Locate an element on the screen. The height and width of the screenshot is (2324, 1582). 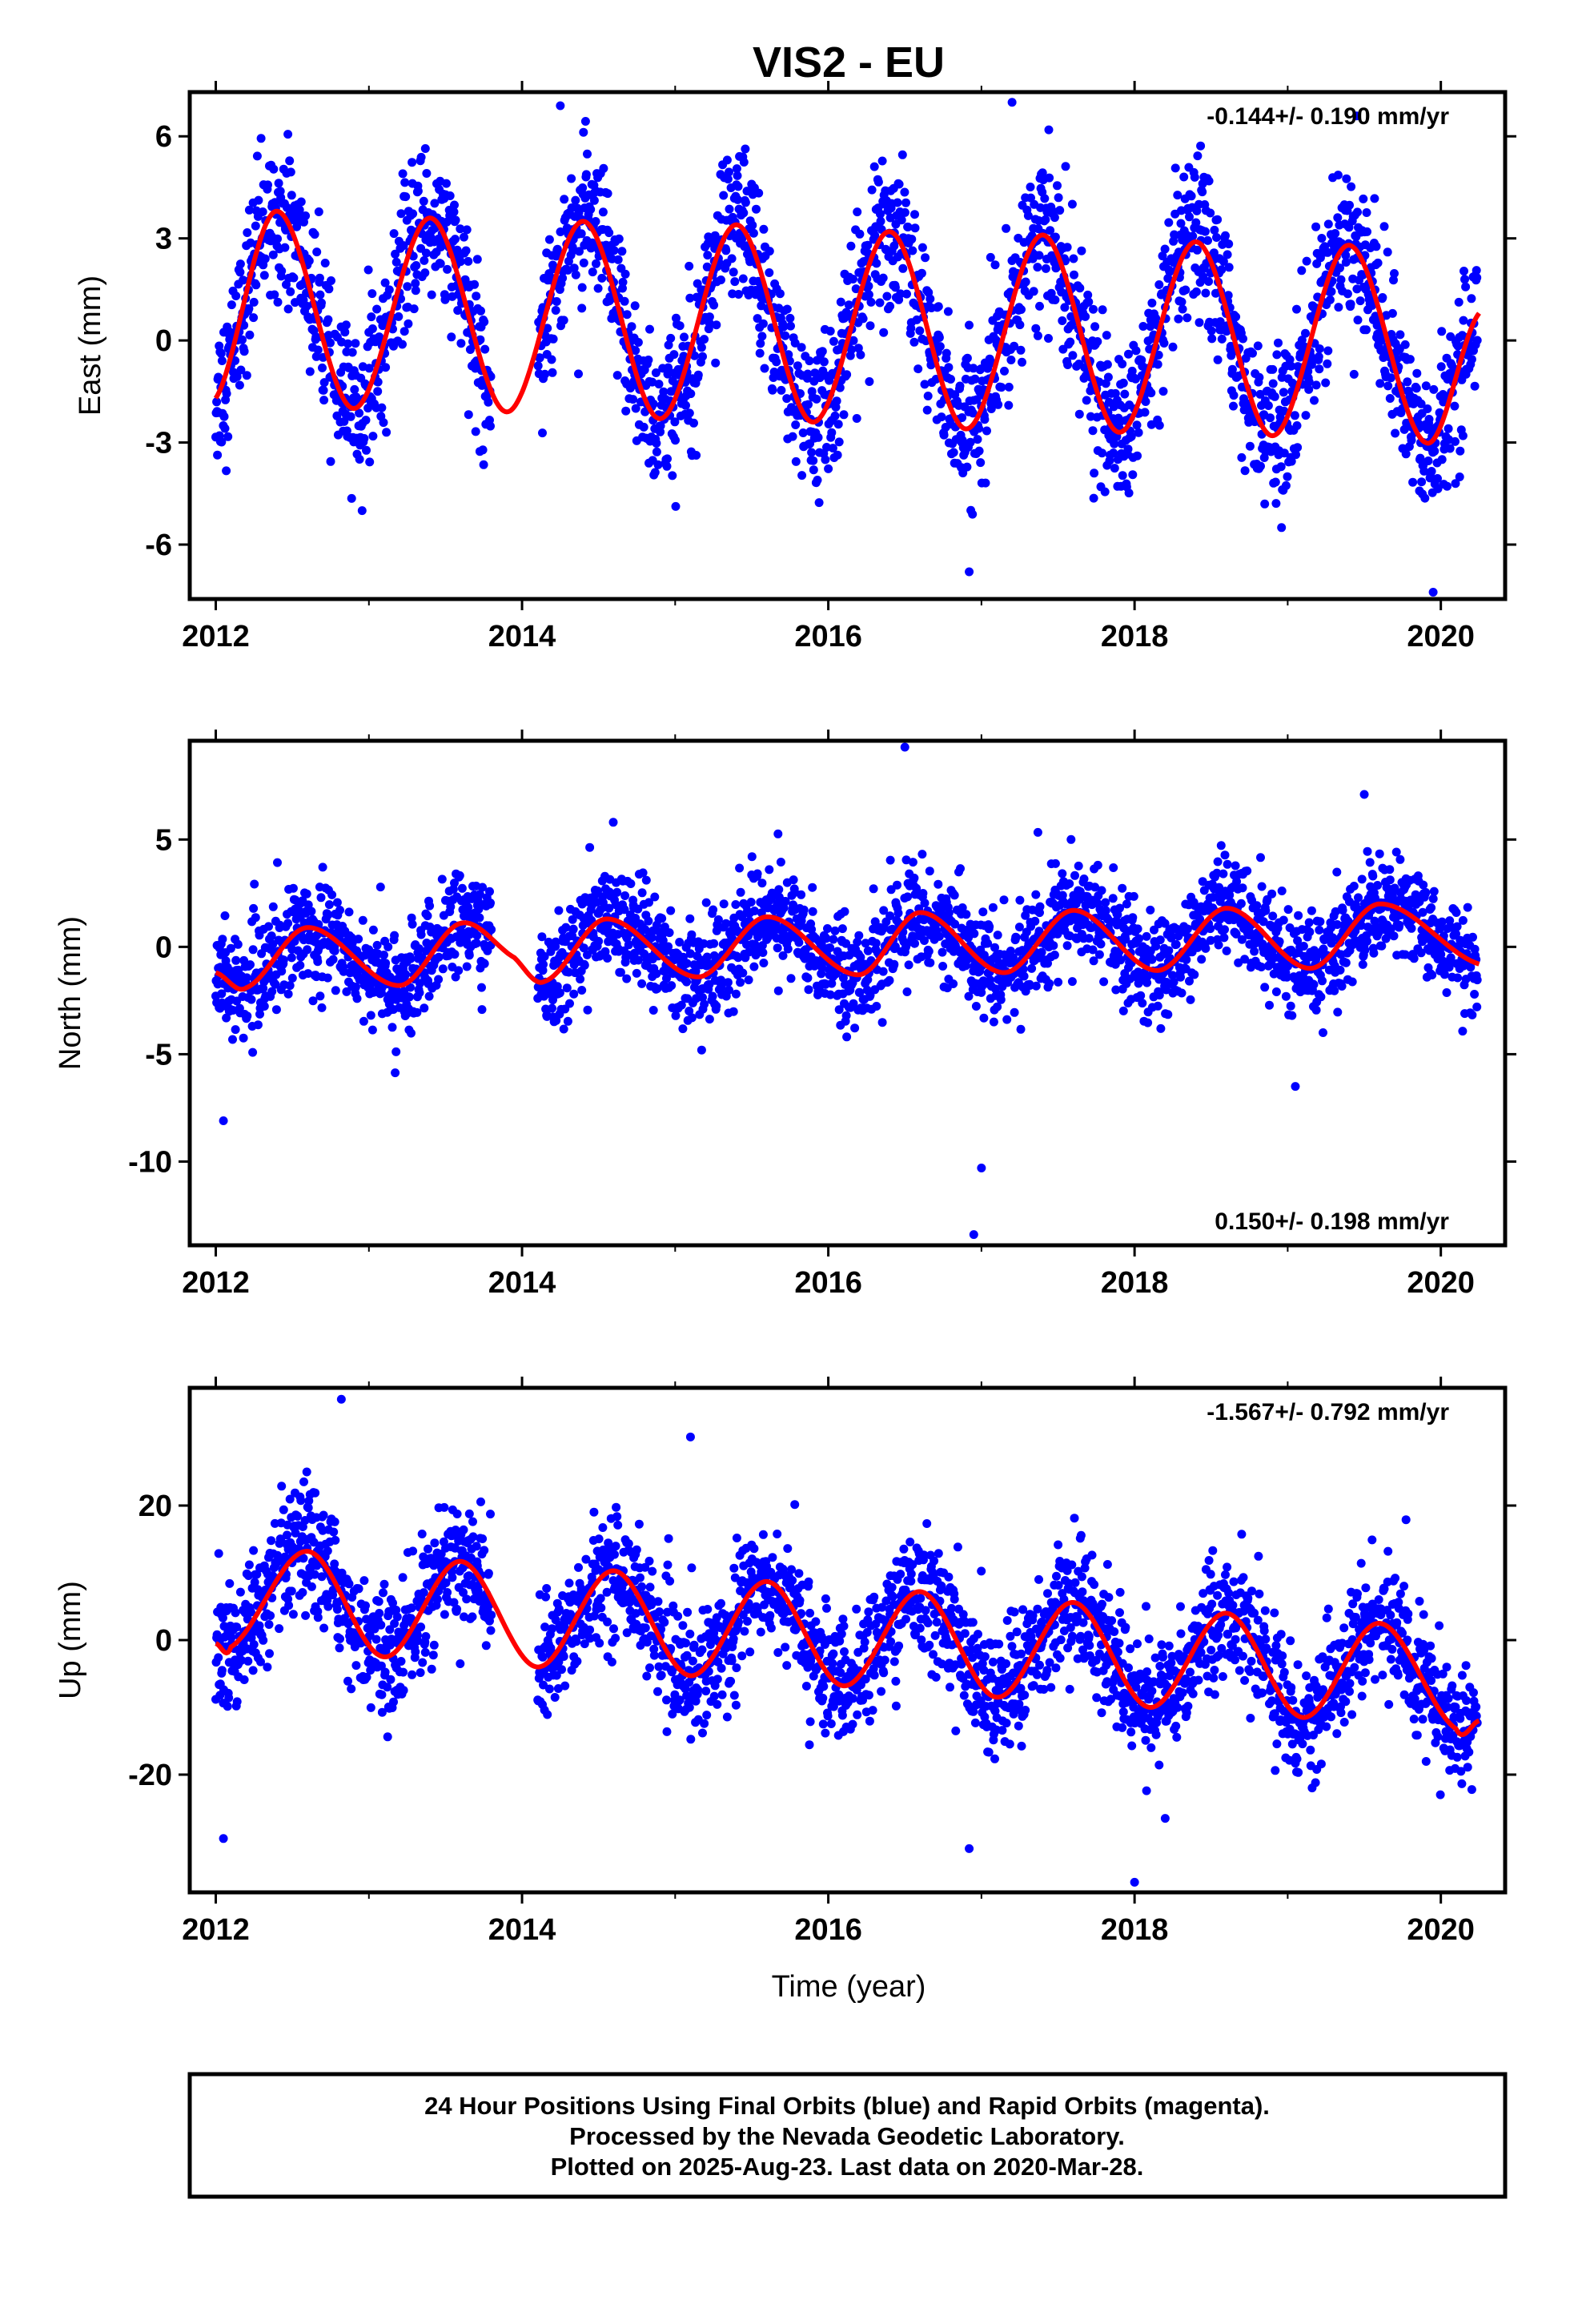
east-ytick-label: 6 is located at coordinates (164, 137).